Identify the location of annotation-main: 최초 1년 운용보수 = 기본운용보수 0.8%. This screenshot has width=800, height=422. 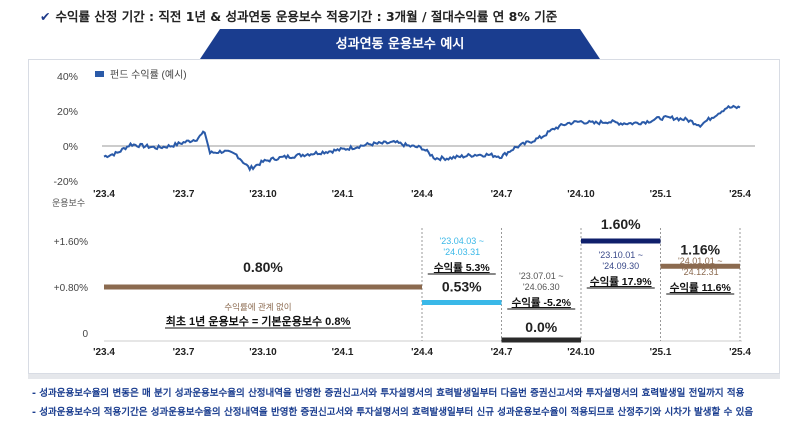
(258, 321).